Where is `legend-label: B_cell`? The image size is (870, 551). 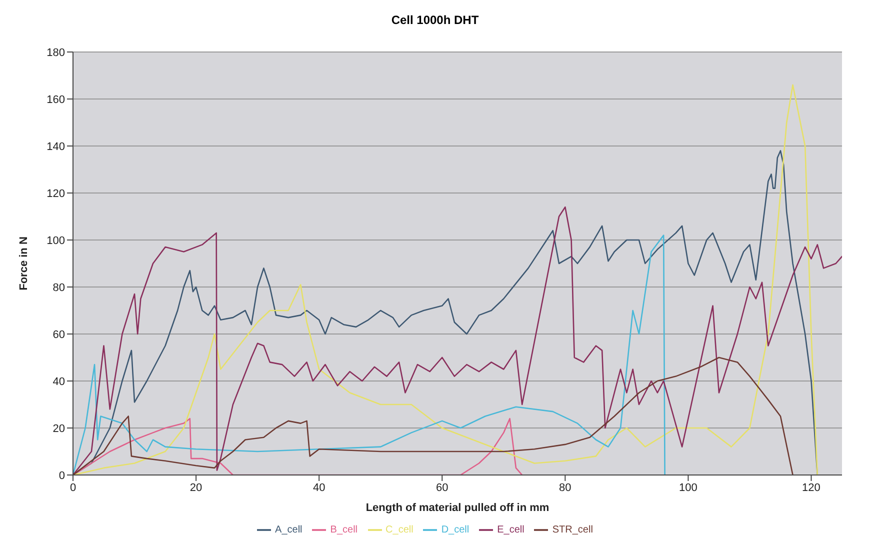 legend-label: B_cell is located at coordinates (344, 530).